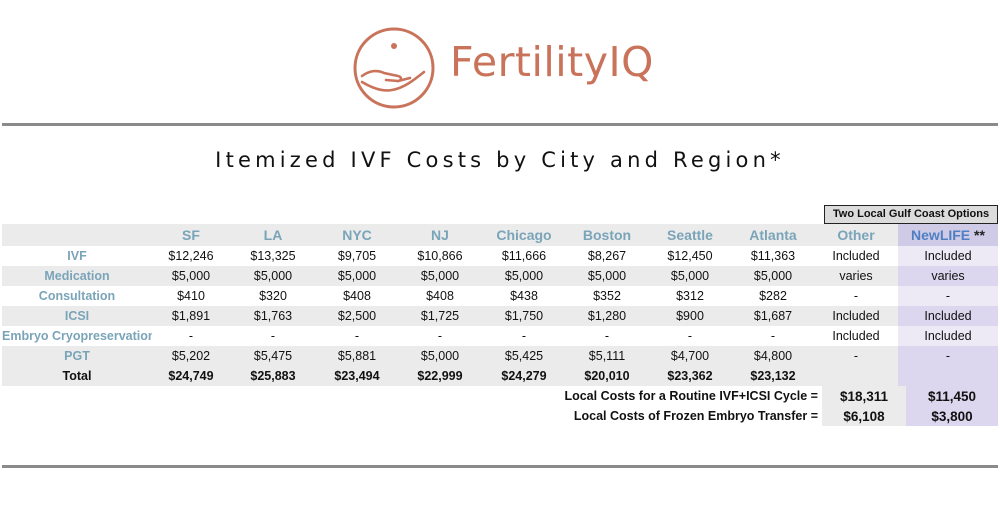 The height and width of the screenshot is (511, 1000). What do you see at coordinates (500, 124) in the screenshot?
I see `top-divider` at bounding box center [500, 124].